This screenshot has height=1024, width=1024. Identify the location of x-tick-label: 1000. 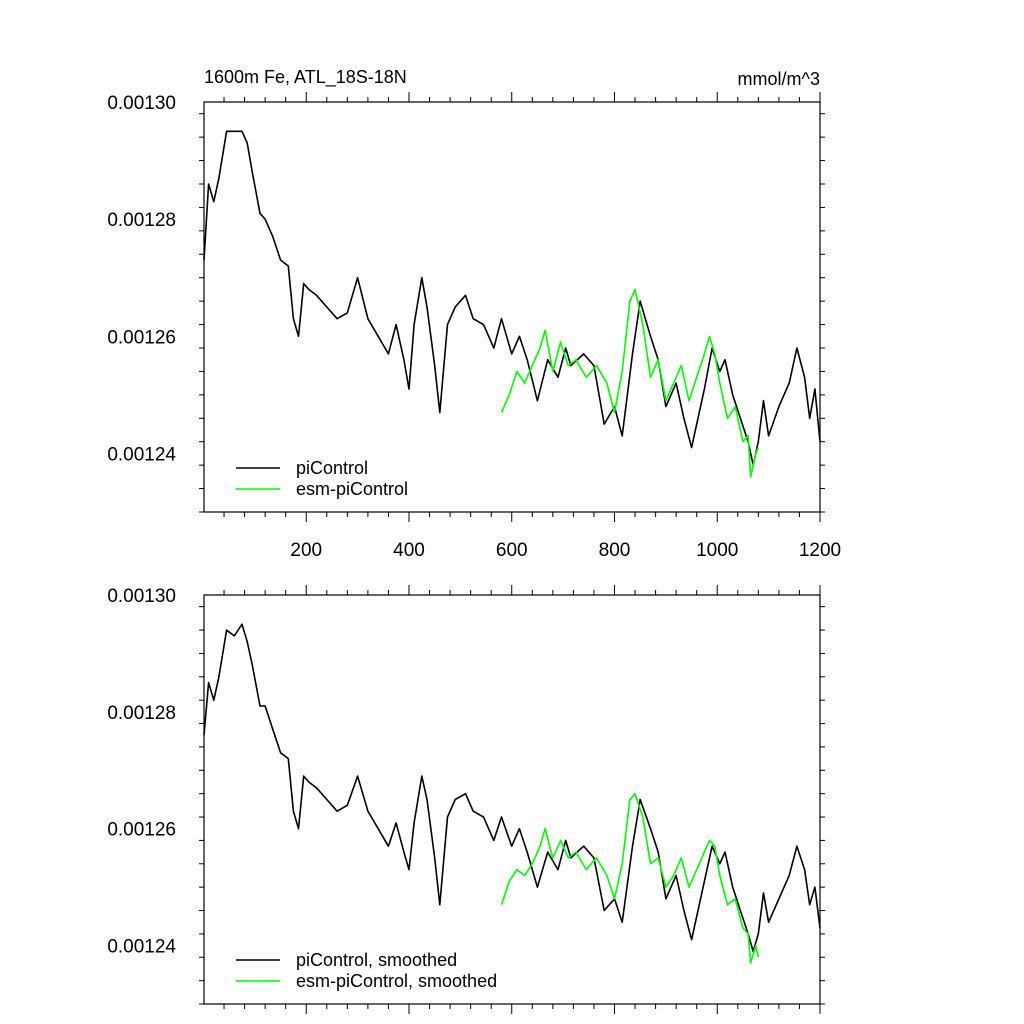
(717, 550).